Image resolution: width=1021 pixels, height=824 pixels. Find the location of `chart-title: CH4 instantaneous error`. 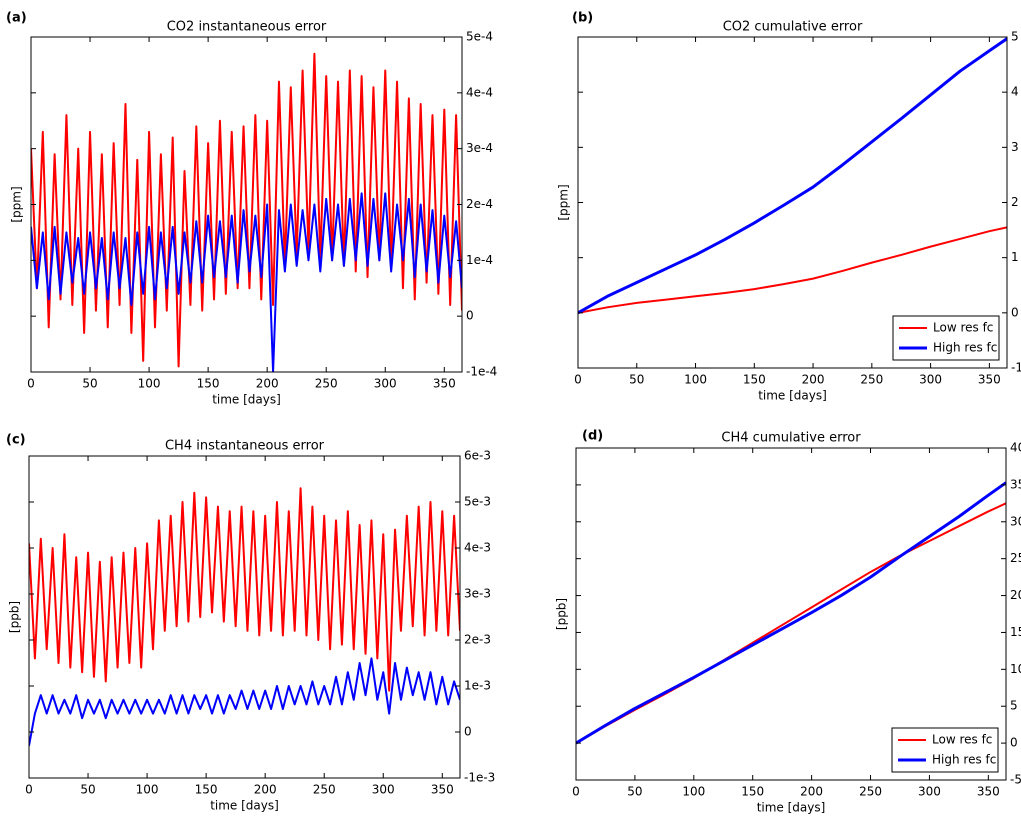

chart-title: CH4 instantaneous error is located at coordinates (245, 446).